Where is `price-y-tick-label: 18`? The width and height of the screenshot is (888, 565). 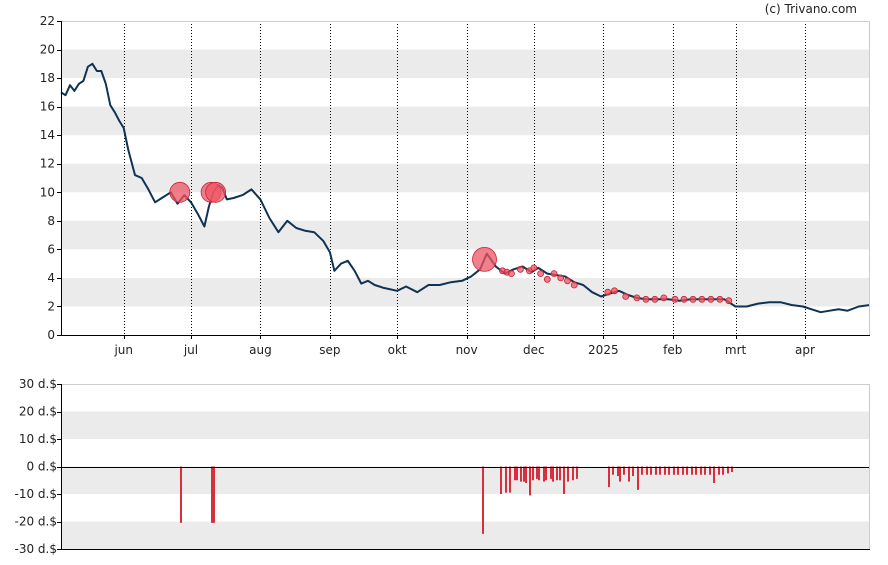 price-y-tick-label: 18 is located at coordinates (47, 78).